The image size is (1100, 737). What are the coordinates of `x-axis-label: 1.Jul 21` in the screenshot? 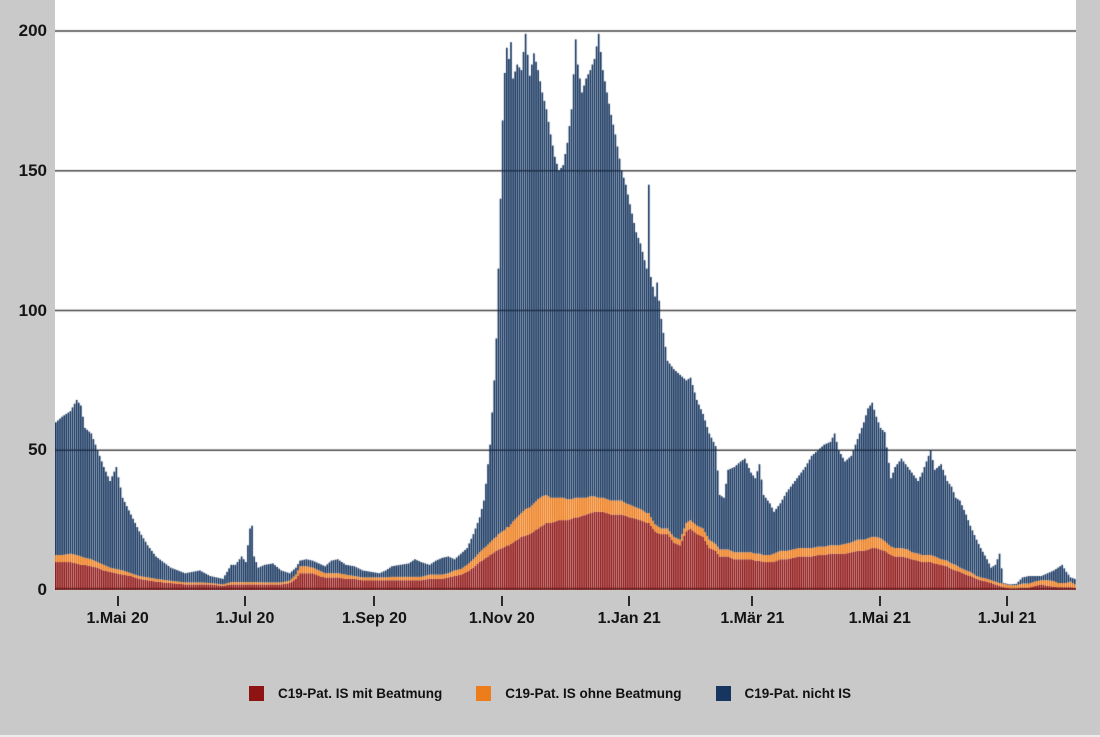 It's located at (1007, 618).